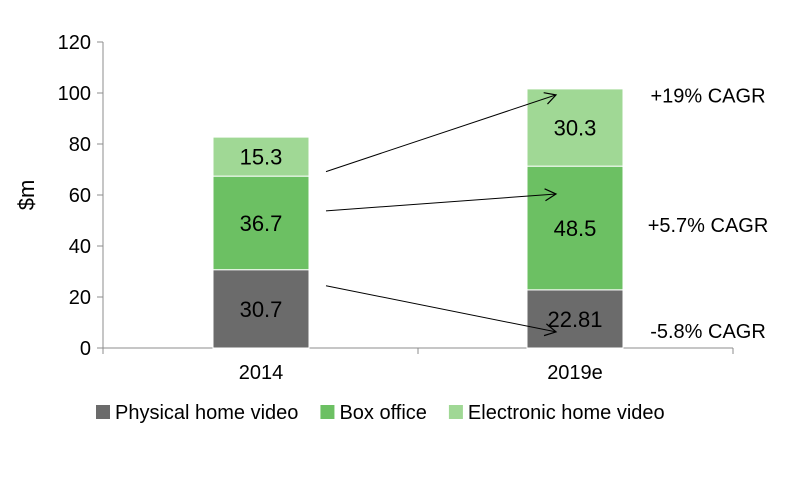  I want to click on y-tick-label: 0, so click(85, 349).